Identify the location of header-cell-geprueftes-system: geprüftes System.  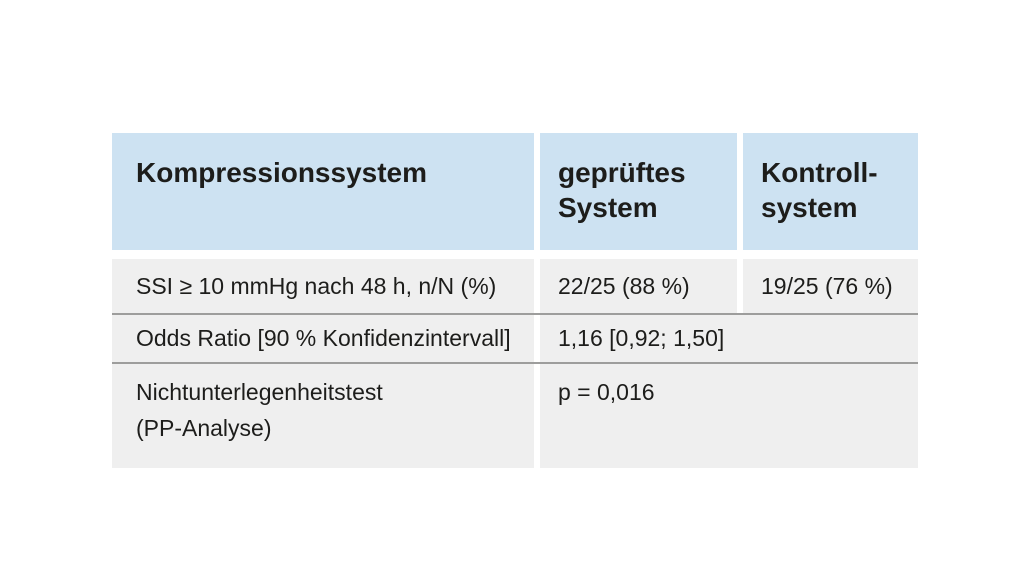
(638, 191).